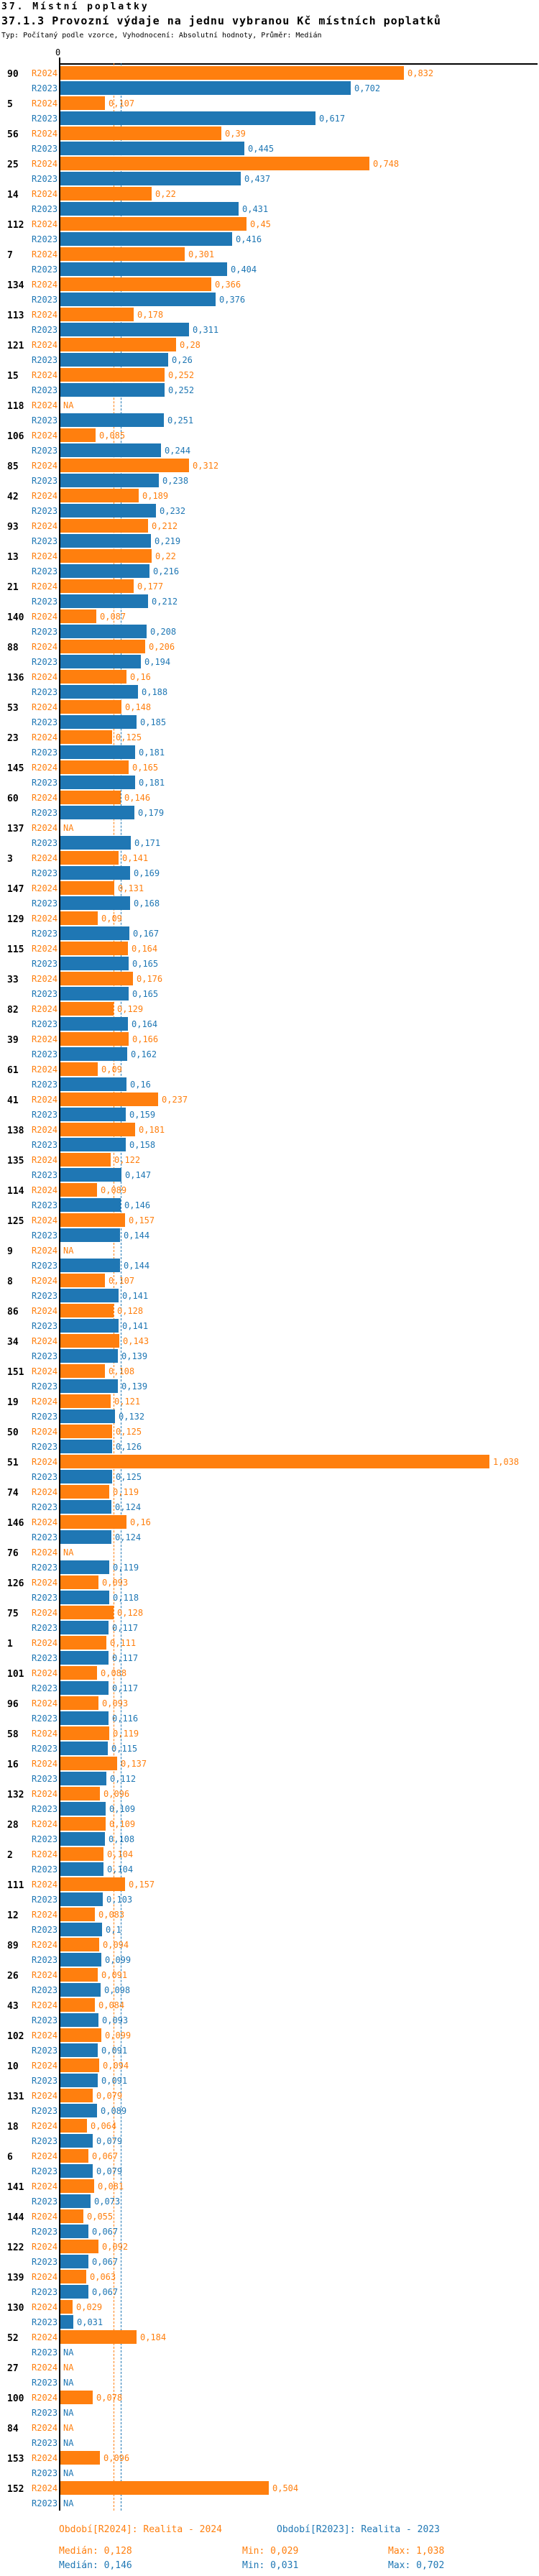 This screenshot has width=539, height=2576. I want to click on legend-median-r2024: Medián: 0,128, so click(96, 2551).